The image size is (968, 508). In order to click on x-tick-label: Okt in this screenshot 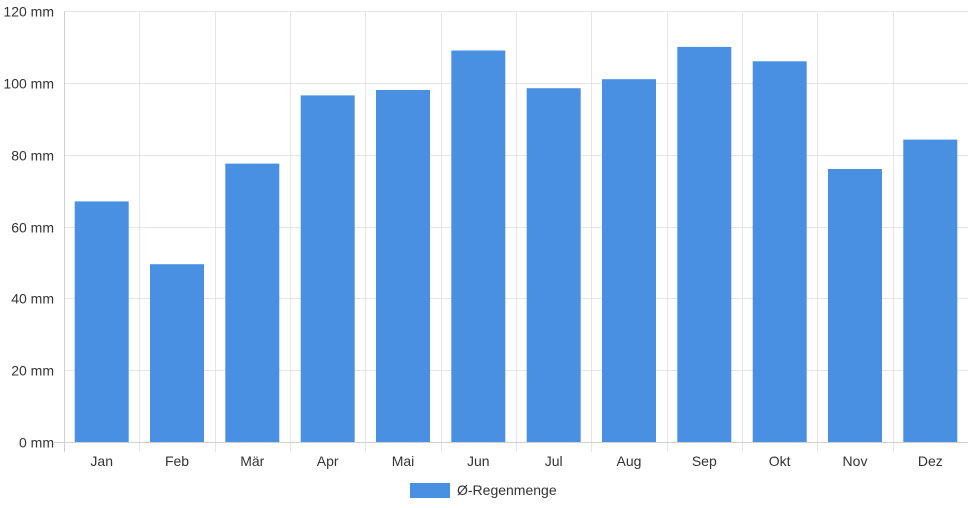, I will do `click(780, 461)`.